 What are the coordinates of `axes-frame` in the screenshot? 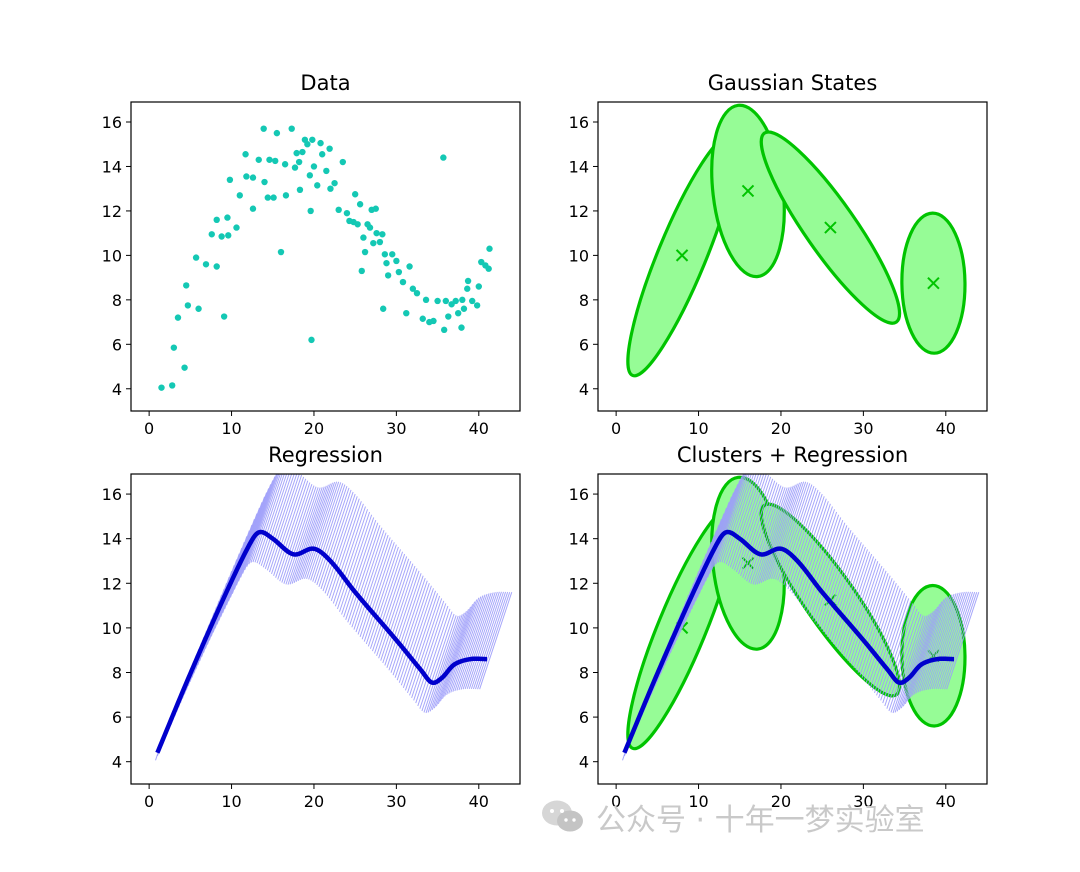 It's located at (325, 256).